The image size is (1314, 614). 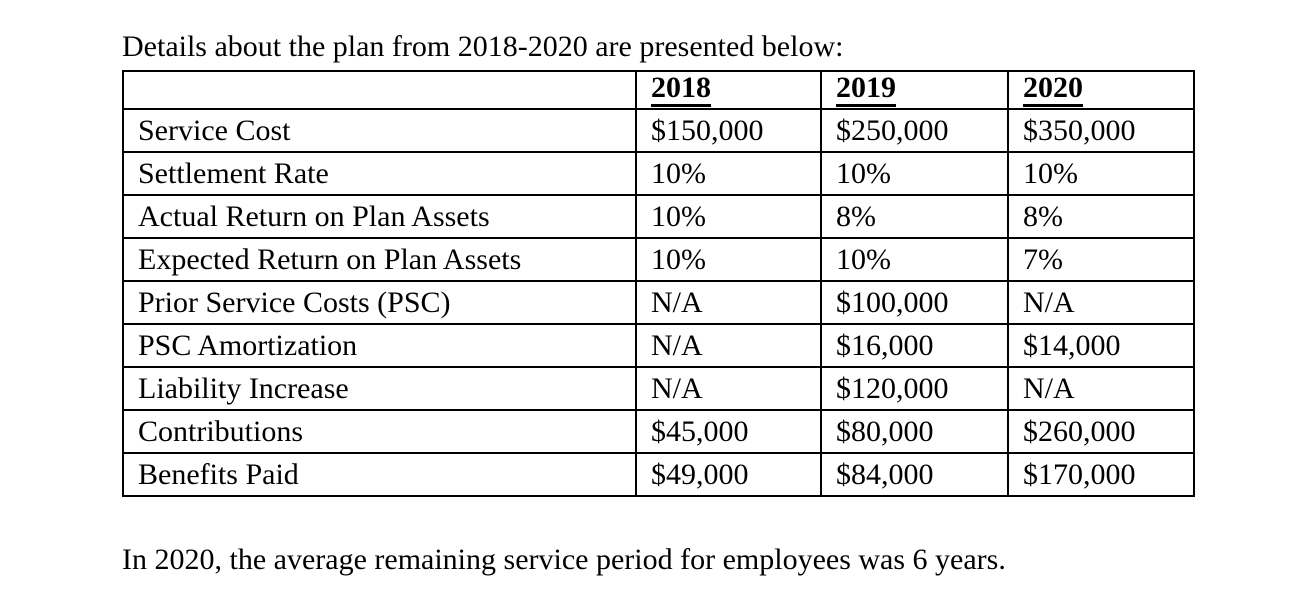 What do you see at coordinates (1101, 259) in the screenshot?
I see `cell-value: 7%` at bounding box center [1101, 259].